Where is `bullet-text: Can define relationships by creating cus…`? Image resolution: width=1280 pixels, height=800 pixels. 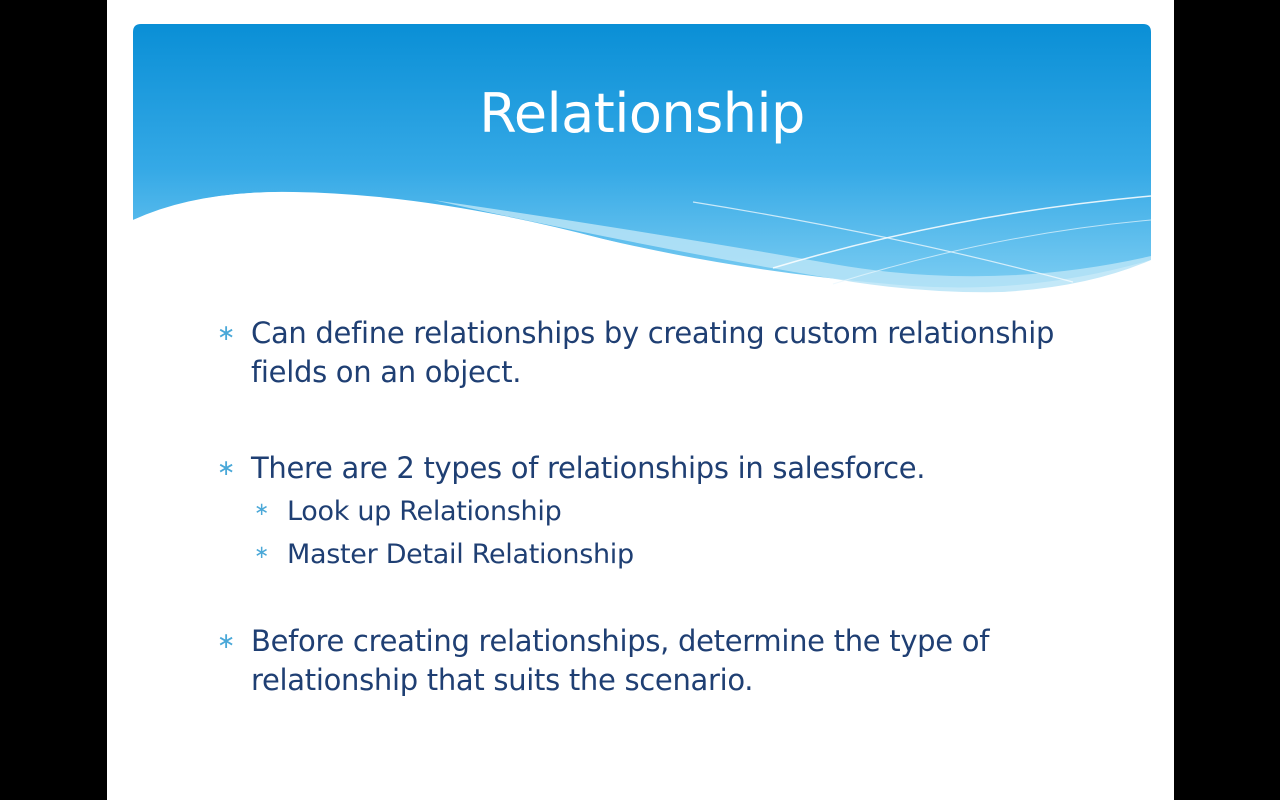
bullet-text: Can define relationships by creating cus… is located at coordinates (653, 352).